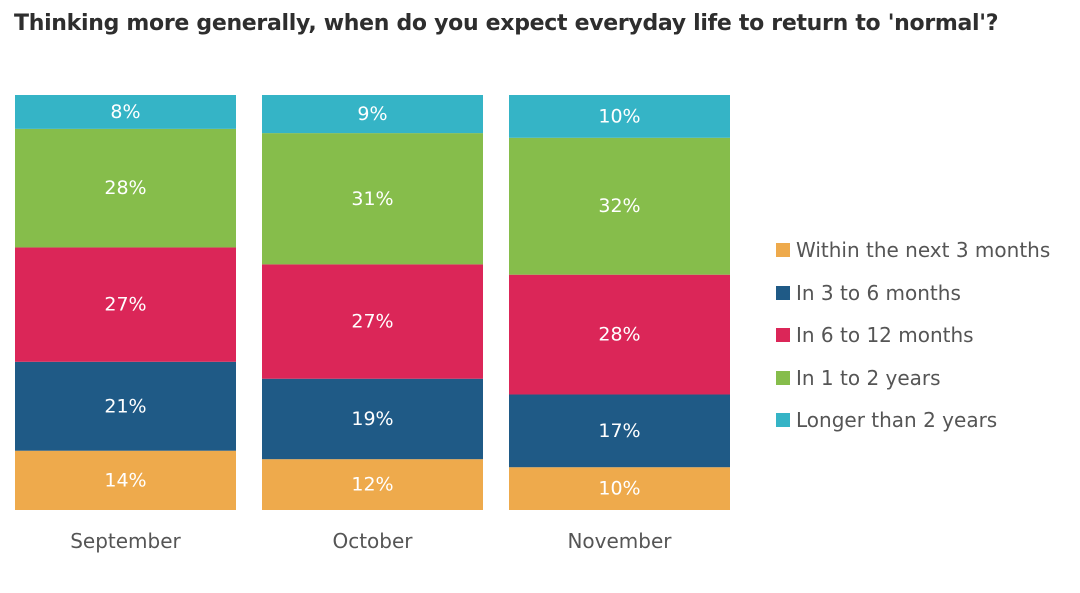 This screenshot has height=593, width=1080. I want to click on data-label-september-within-the-next-3-months: 14%, so click(125, 480).